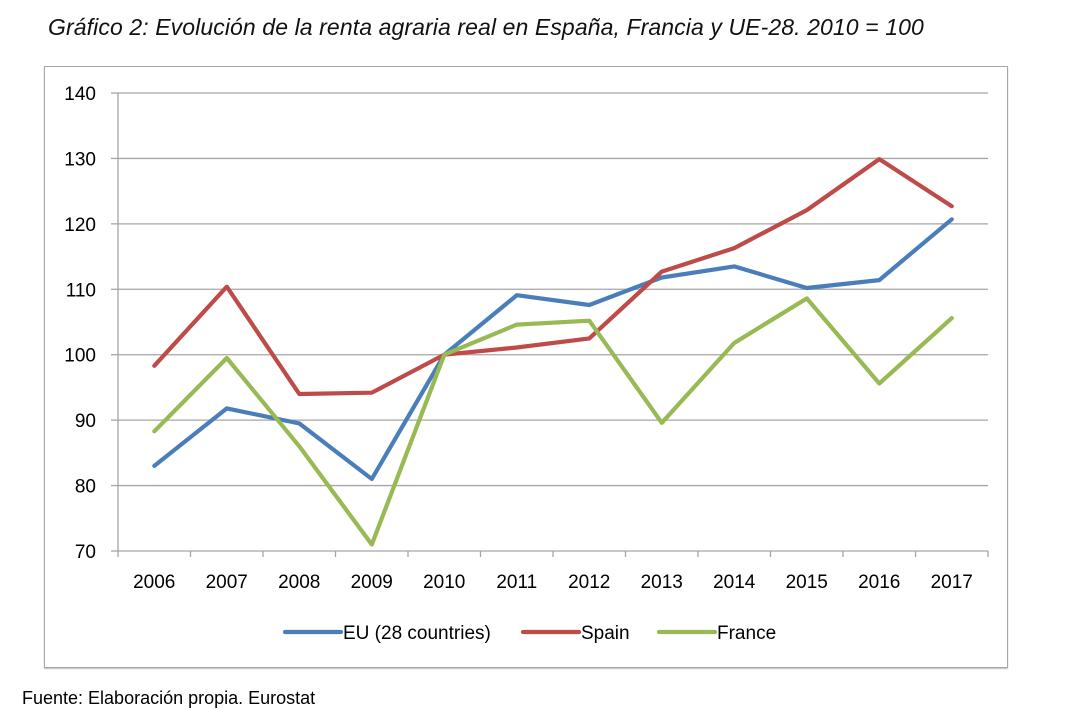 This screenshot has width=1086, height=709. What do you see at coordinates (85, 487) in the screenshot?
I see `y-tick-label: 80` at bounding box center [85, 487].